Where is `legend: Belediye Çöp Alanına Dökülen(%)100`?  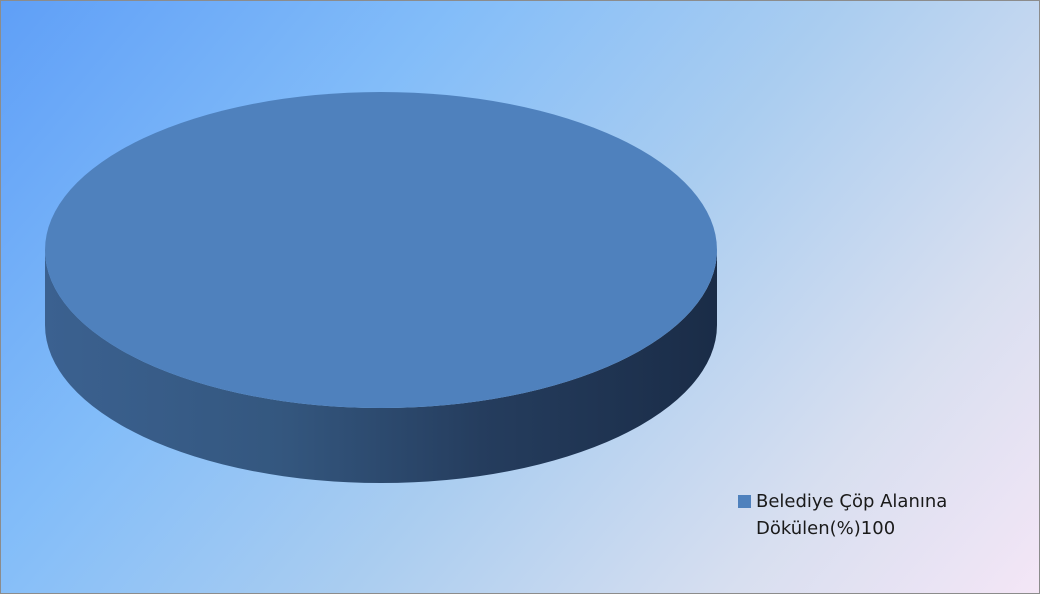
legend: Belediye Çöp Alanına Dökülen(%)100 is located at coordinates (877, 515).